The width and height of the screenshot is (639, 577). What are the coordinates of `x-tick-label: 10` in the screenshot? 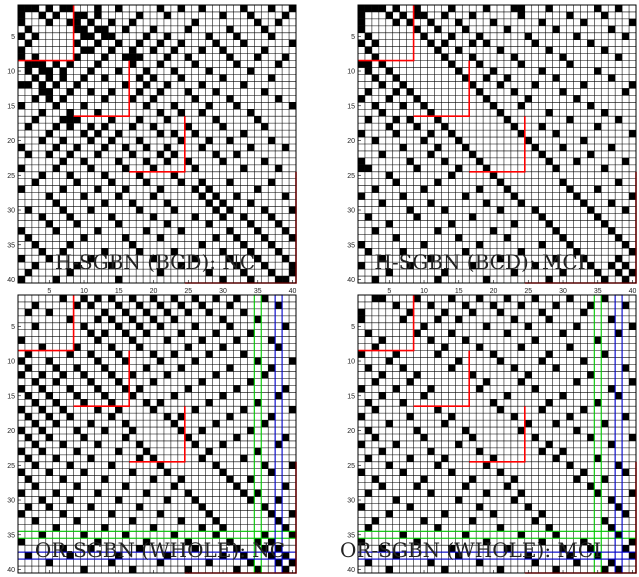 It's located at (424, 291).